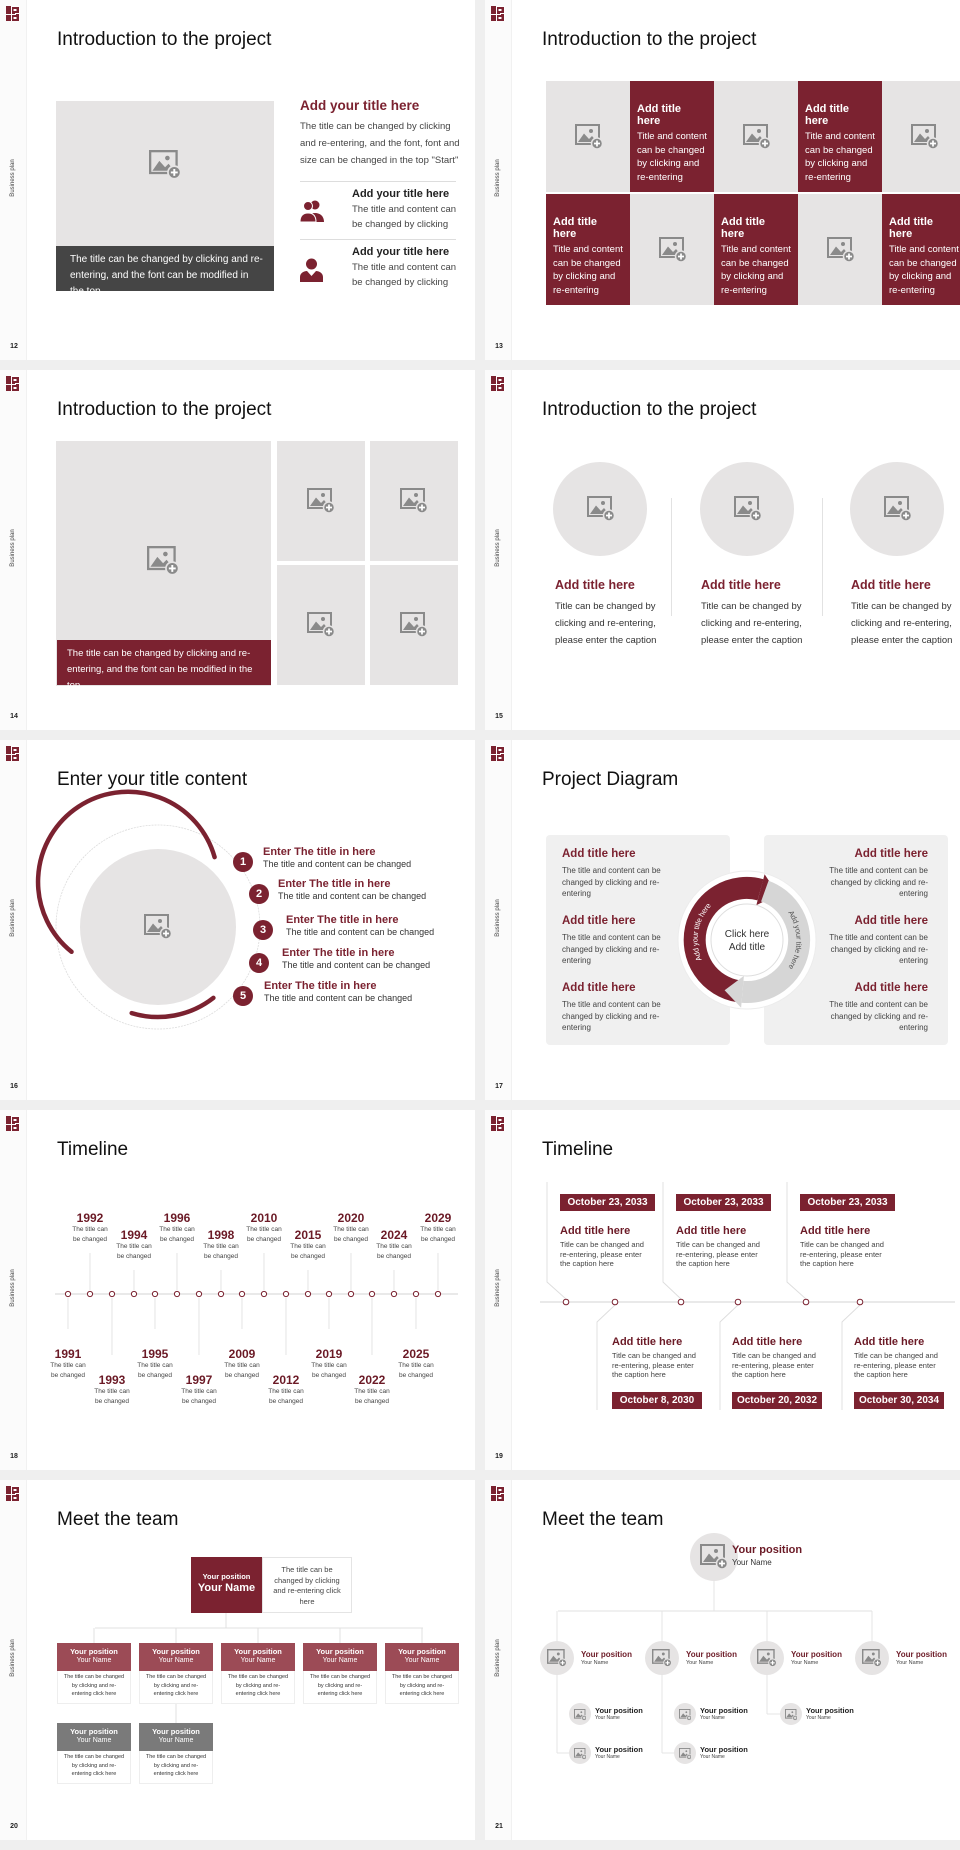  Describe the element at coordinates (830, 1710) in the screenshot. I see `staff-position: Your position` at that location.